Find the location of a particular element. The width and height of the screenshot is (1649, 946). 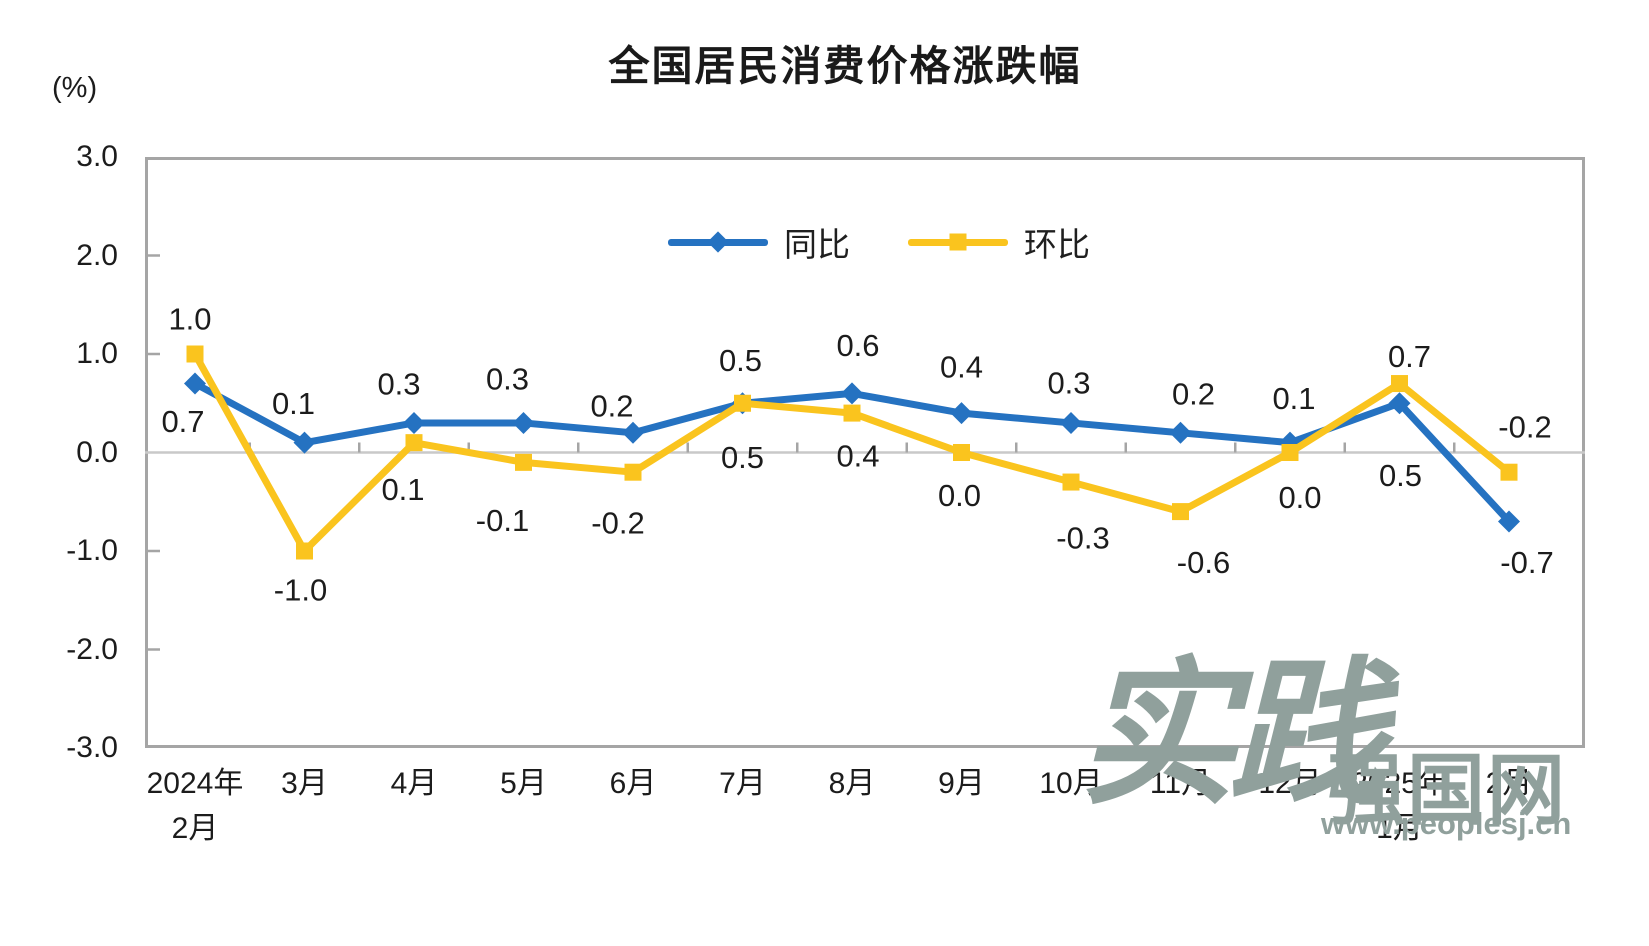

x-axis-label: 3月 is located at coordinates (304, 783).